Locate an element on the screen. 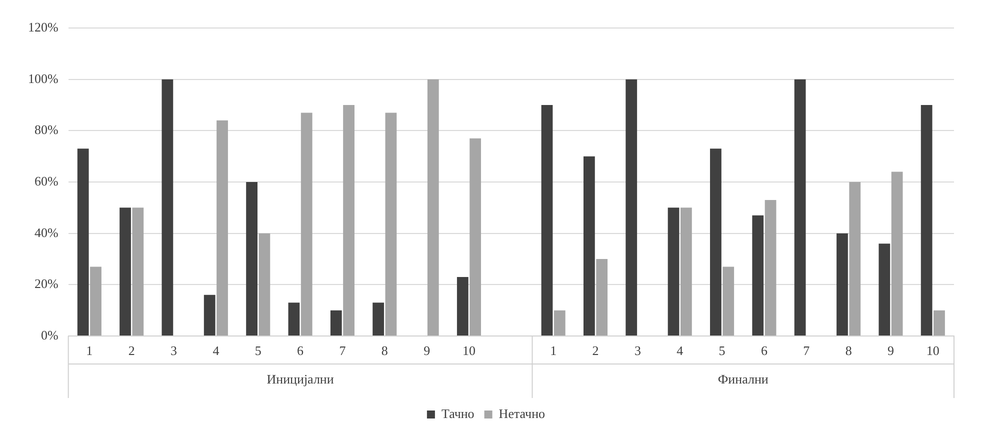 This screenshot has width=984, height=446. y-tick-label: 100% is located at coordinates (43, 78).